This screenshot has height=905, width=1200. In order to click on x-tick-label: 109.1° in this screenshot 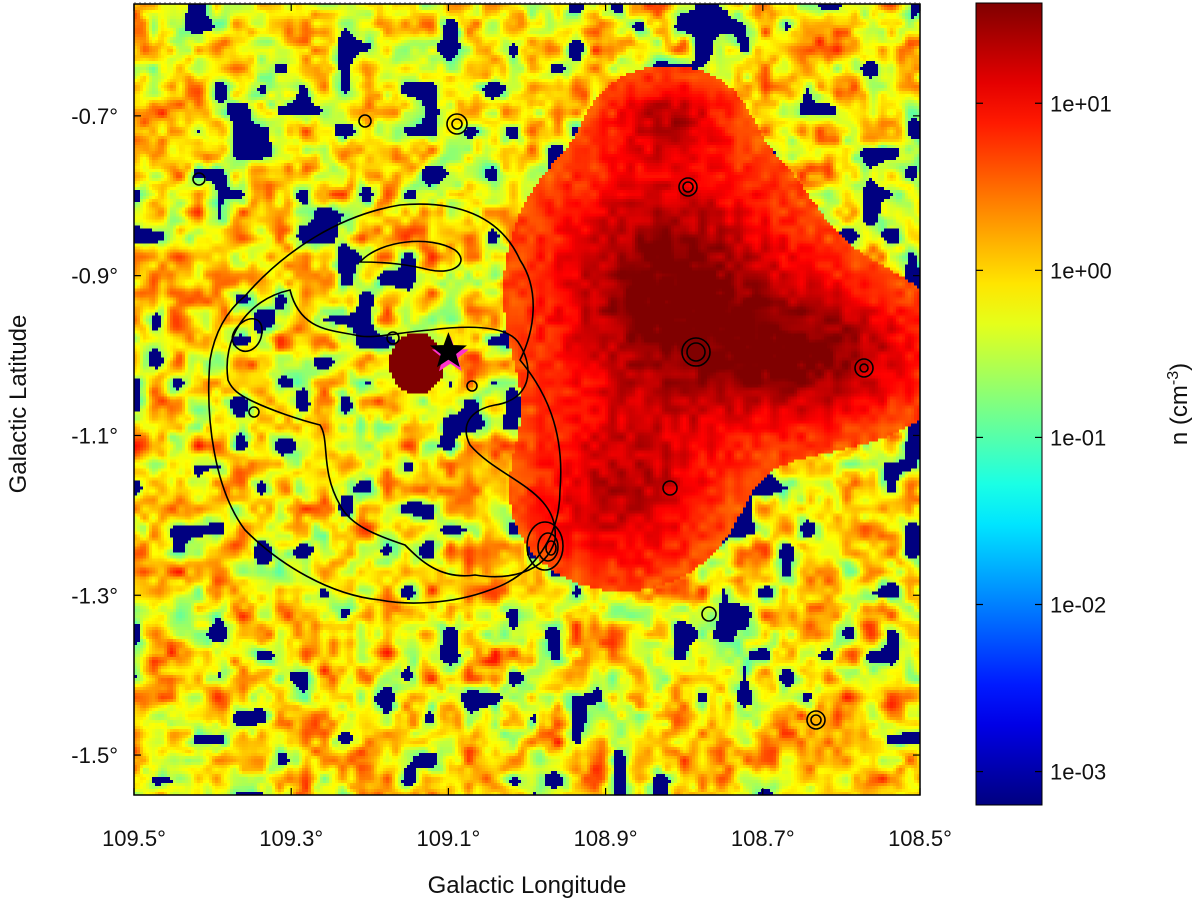, I will do `click(448, 838)`.